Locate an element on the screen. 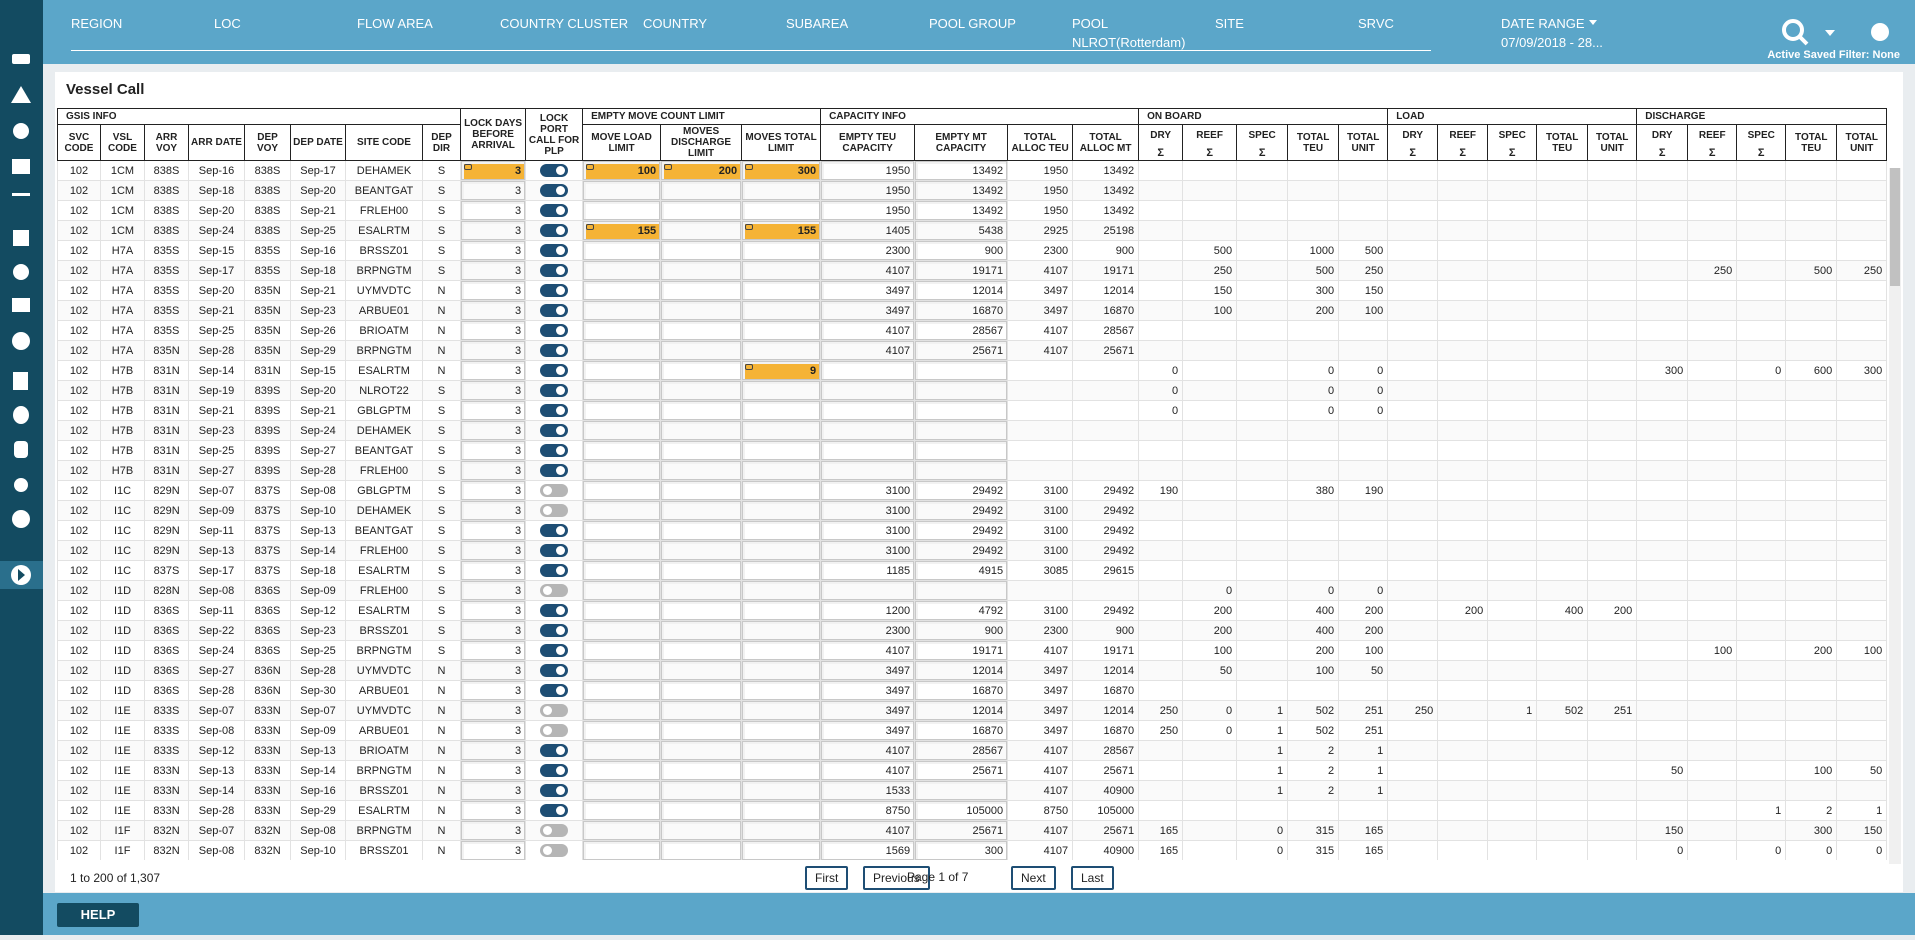  table-cell: 4107 is located at coordinates (868, 330).